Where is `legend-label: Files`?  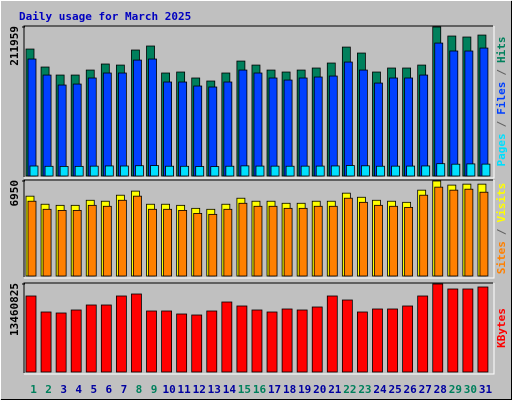
legend-label: Files is located at coordinates (501, 98).